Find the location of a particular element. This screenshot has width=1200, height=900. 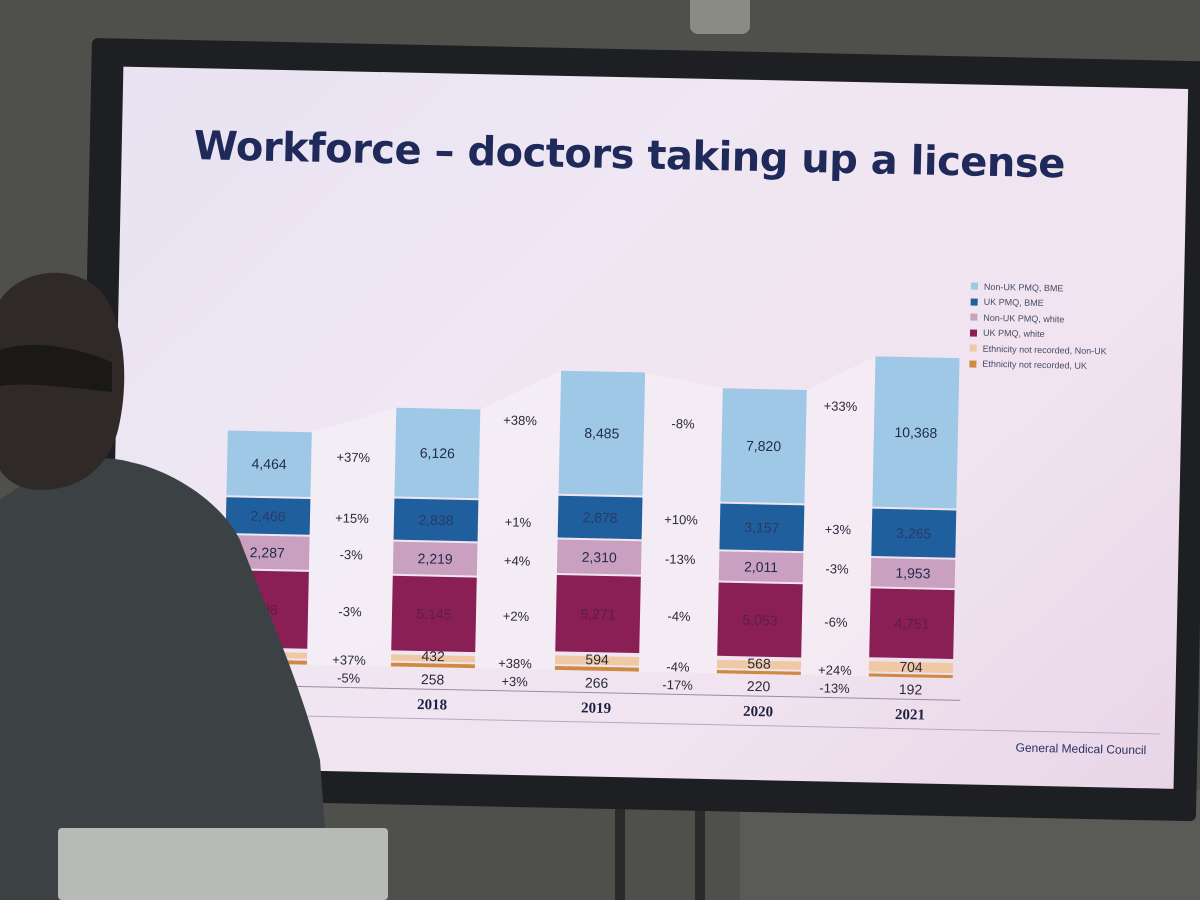

legend-label: UK PMQ, white is located at coordinates (1013, 333).